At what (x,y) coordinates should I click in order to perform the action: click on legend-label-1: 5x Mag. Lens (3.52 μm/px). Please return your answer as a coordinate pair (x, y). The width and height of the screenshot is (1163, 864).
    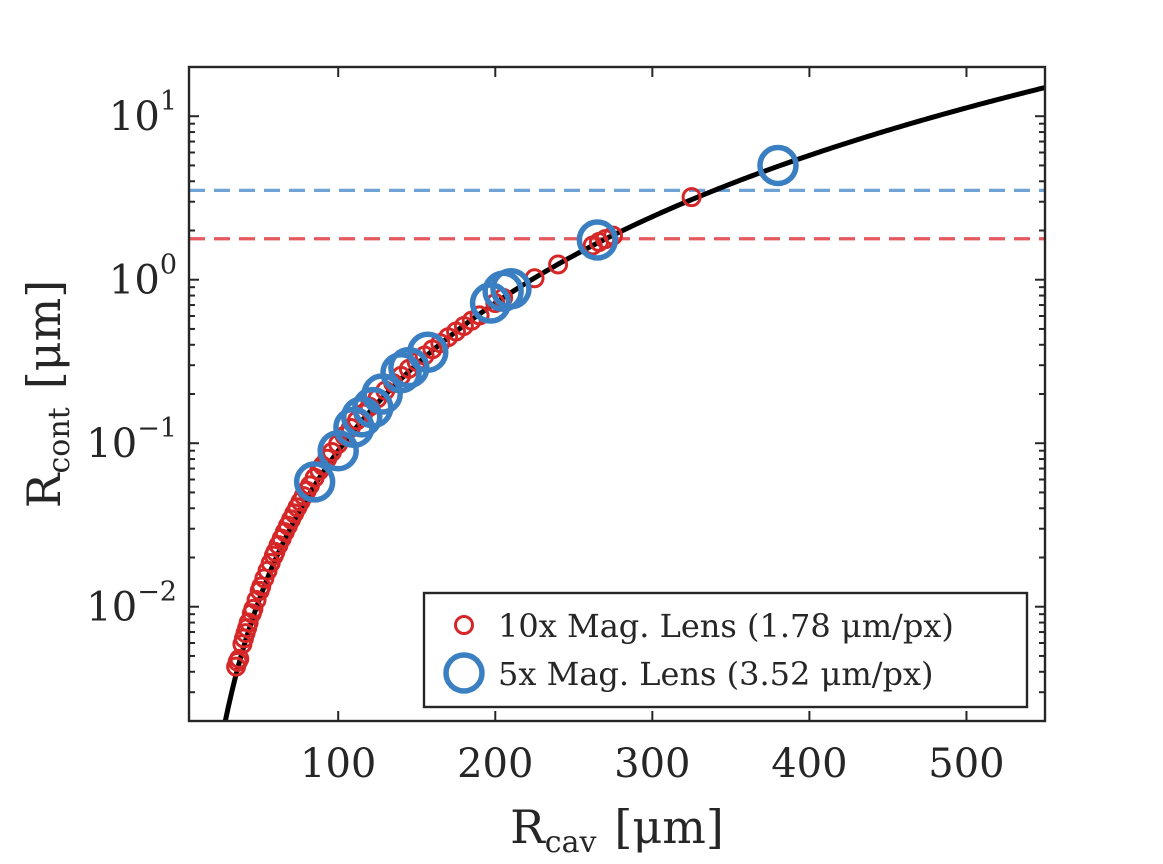
    Looking at the image, I should click on (715, 674).